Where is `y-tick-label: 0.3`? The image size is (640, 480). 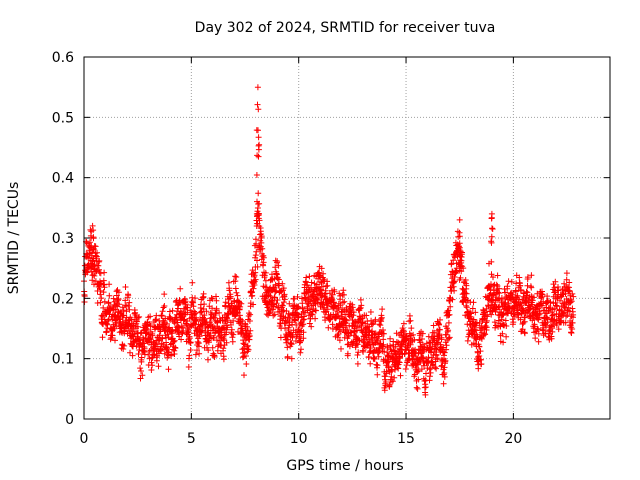 y-tick-label: 0.3 is located at coordinates (63, 239).